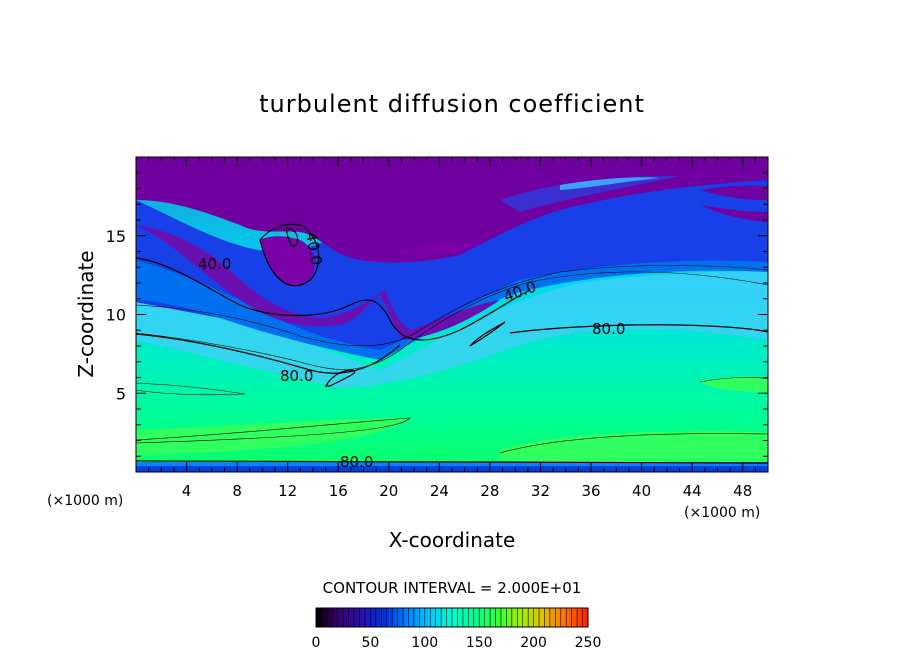 Image resolution: width=904 pixels, height=654 pixels. What do you see at coordinates (452, 540) in the screenshot?
I see `x-axis-label: X-coordinate` at bounding box center [452, 540].